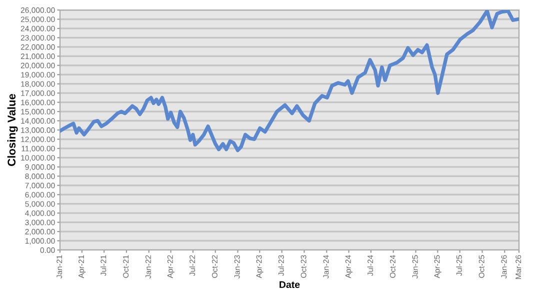  I want to click on x-axis-title: Date, so click(290, 284).